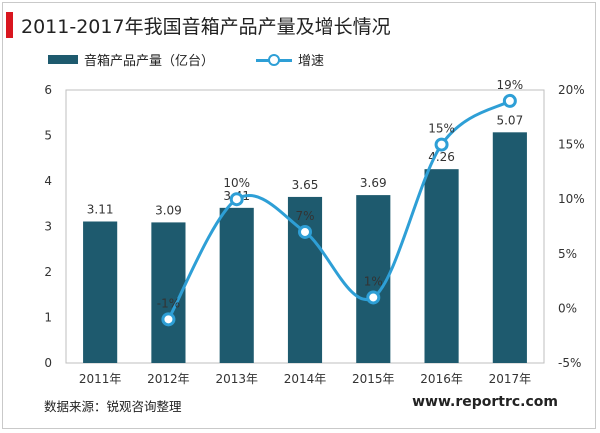  What do you see at coordinates (510, 379) in the screenshot?
I see `x-tick-label: 2017年` at bounding box center [510, 379].